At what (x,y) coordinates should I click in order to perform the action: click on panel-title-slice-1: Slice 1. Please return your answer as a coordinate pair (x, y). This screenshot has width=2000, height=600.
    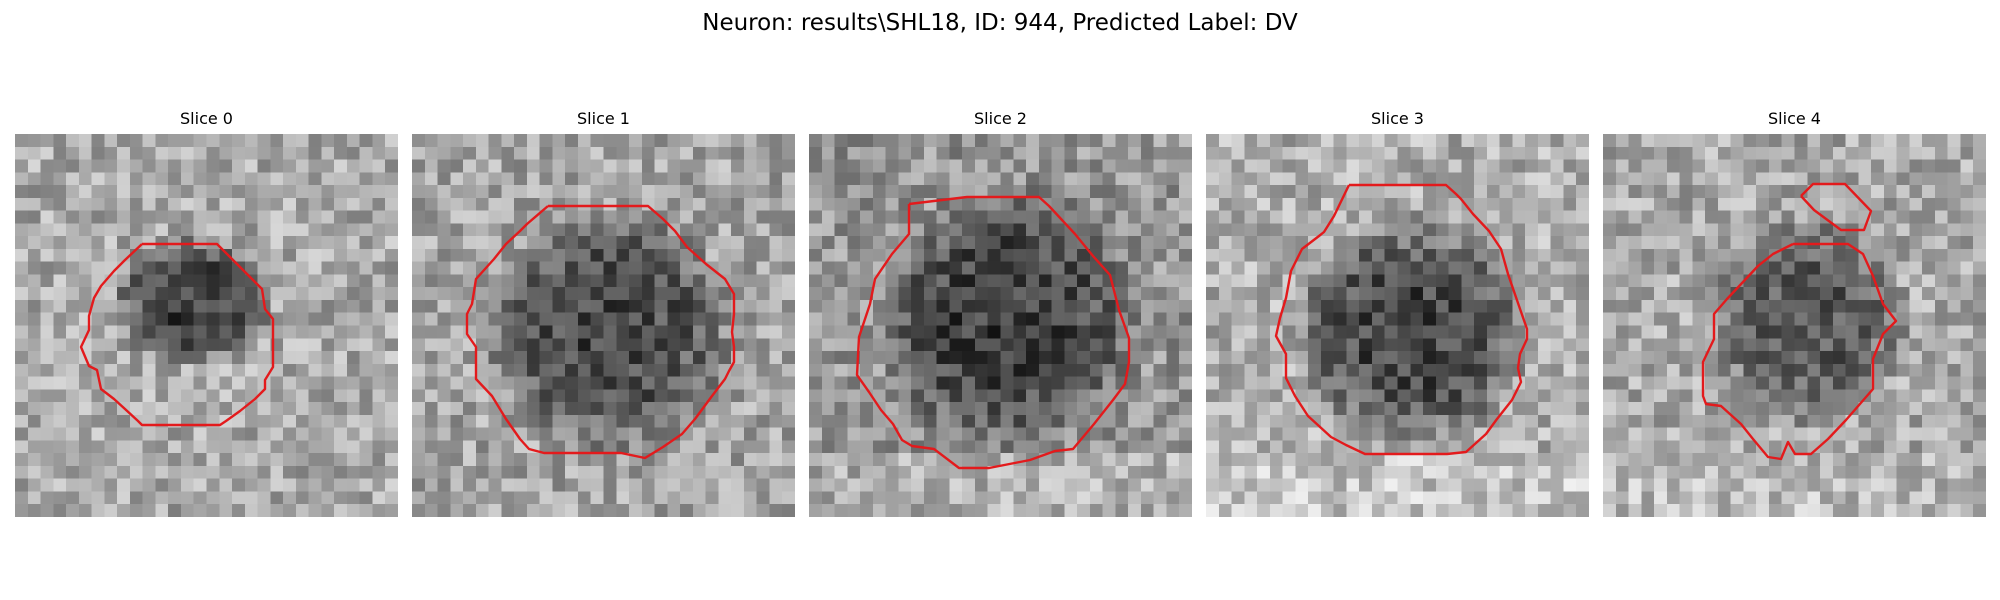
    Looking at the image, I should click on (603, 118).